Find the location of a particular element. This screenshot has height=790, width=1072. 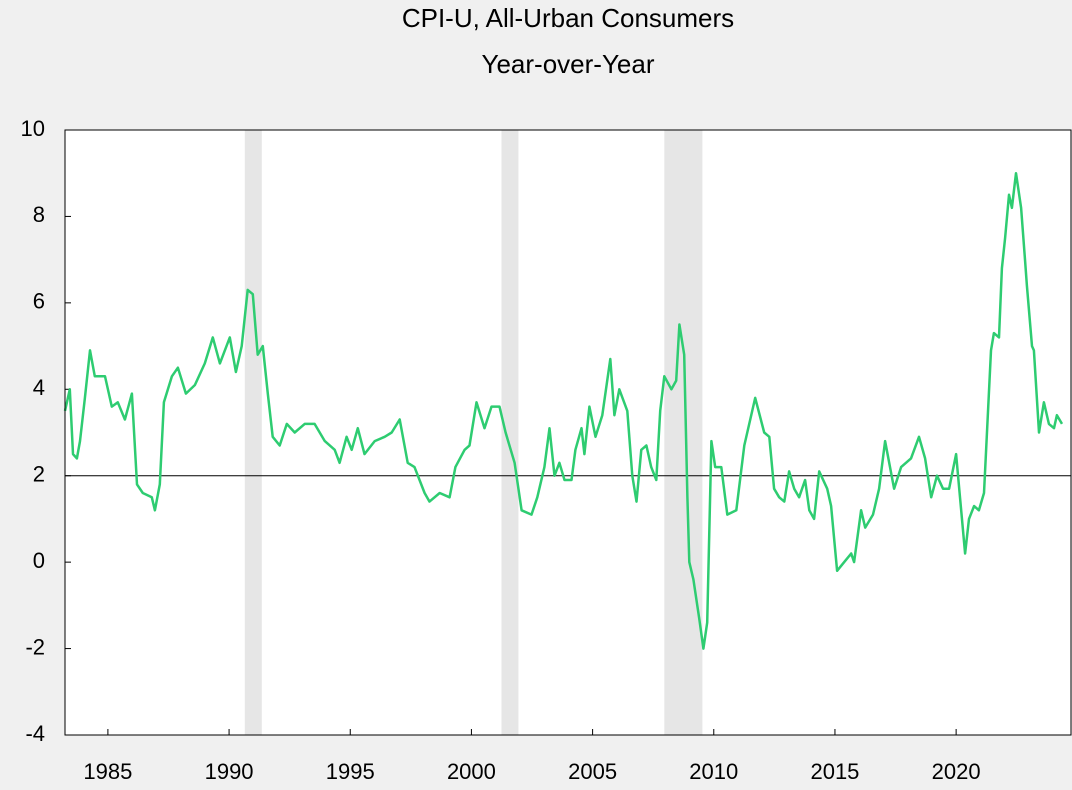

y-tick-label: 4 is located at coordinates (39, 387).